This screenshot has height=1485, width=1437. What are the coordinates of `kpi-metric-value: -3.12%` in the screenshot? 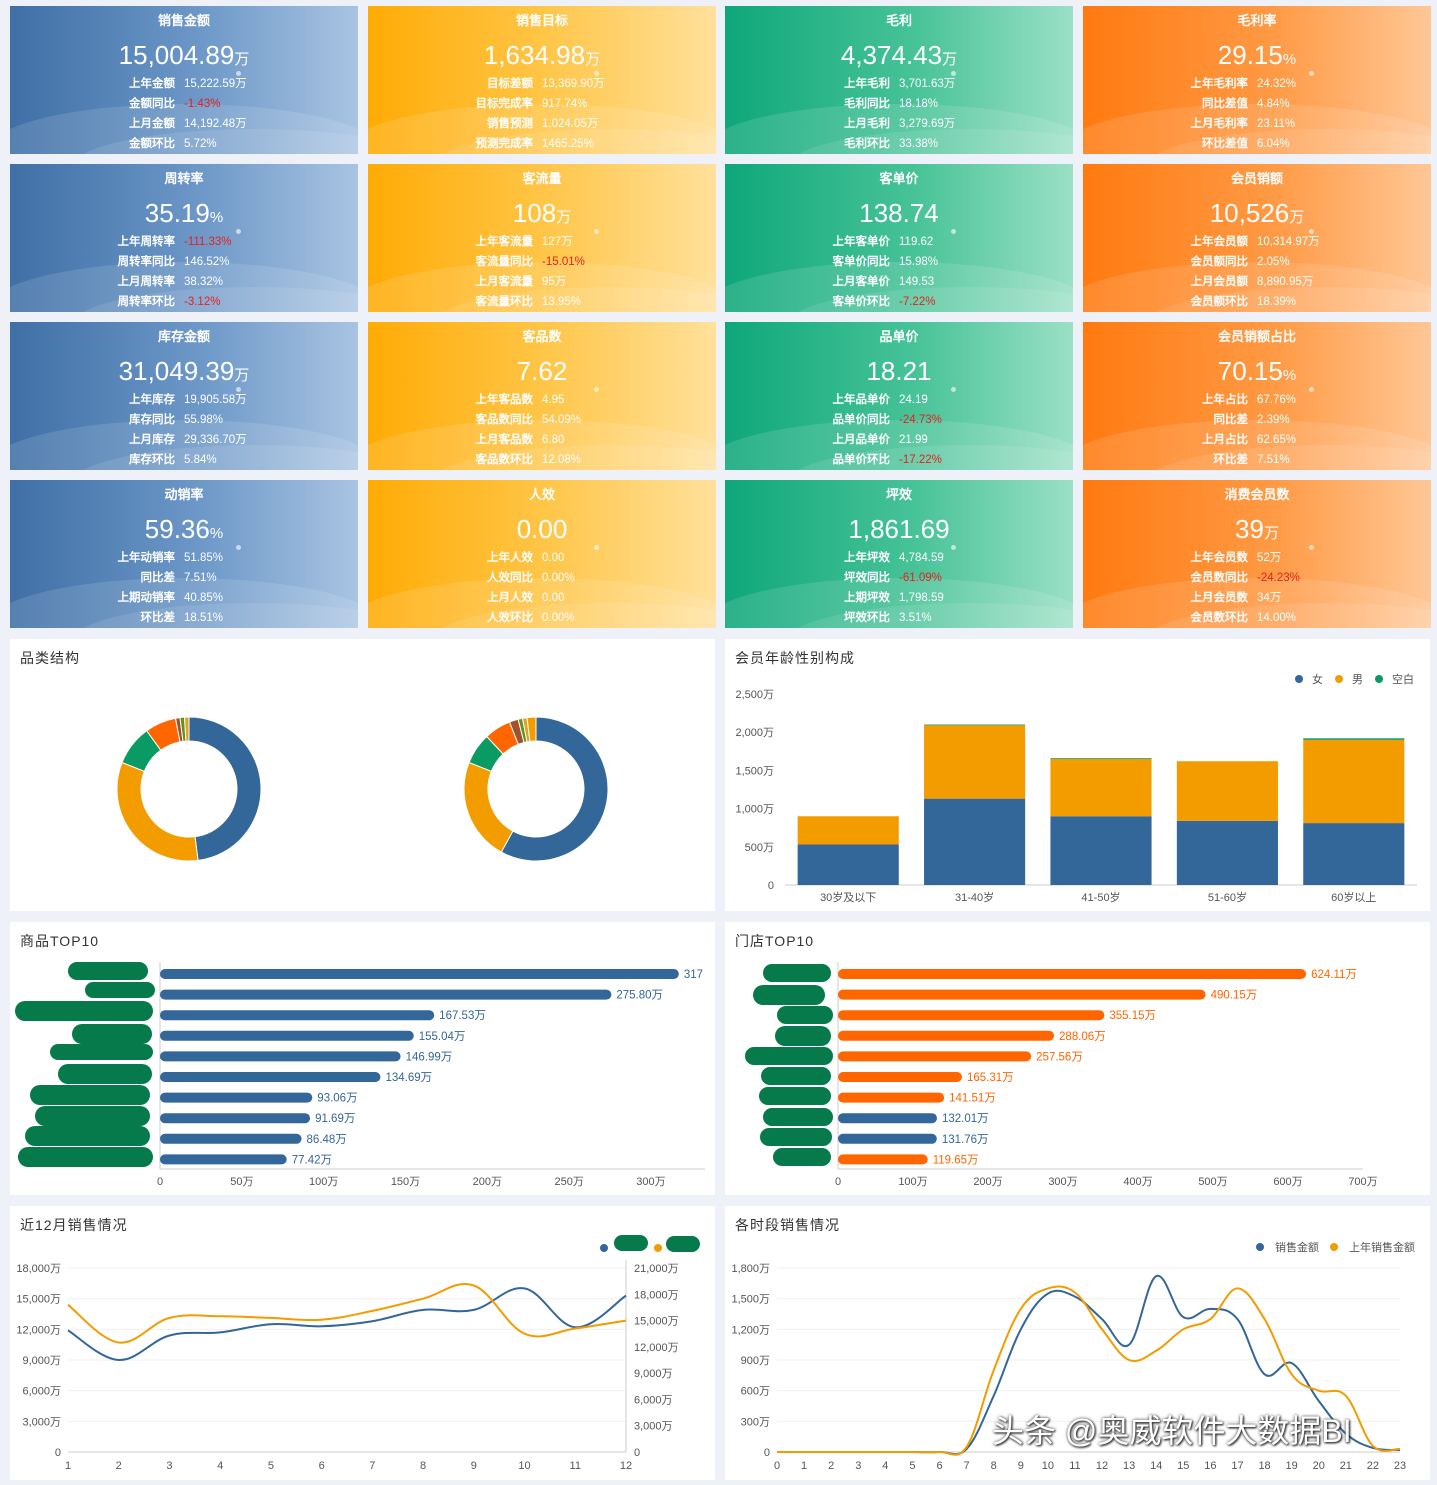 It's located at (202, 302).